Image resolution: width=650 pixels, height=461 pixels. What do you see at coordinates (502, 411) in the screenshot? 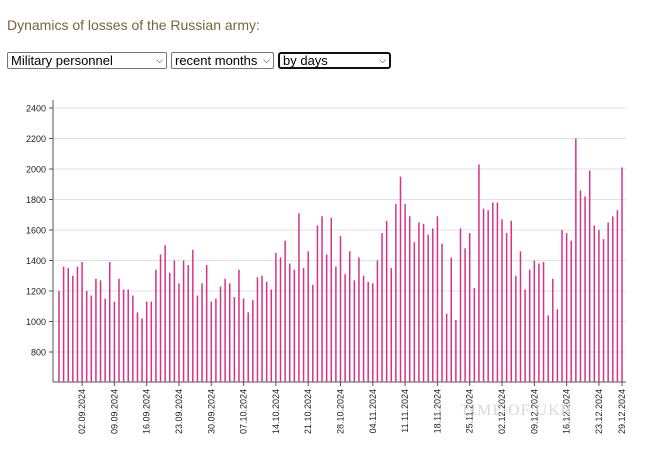
I see `x-tick-label: 02.12.2024` at bounding box center [502, 411].